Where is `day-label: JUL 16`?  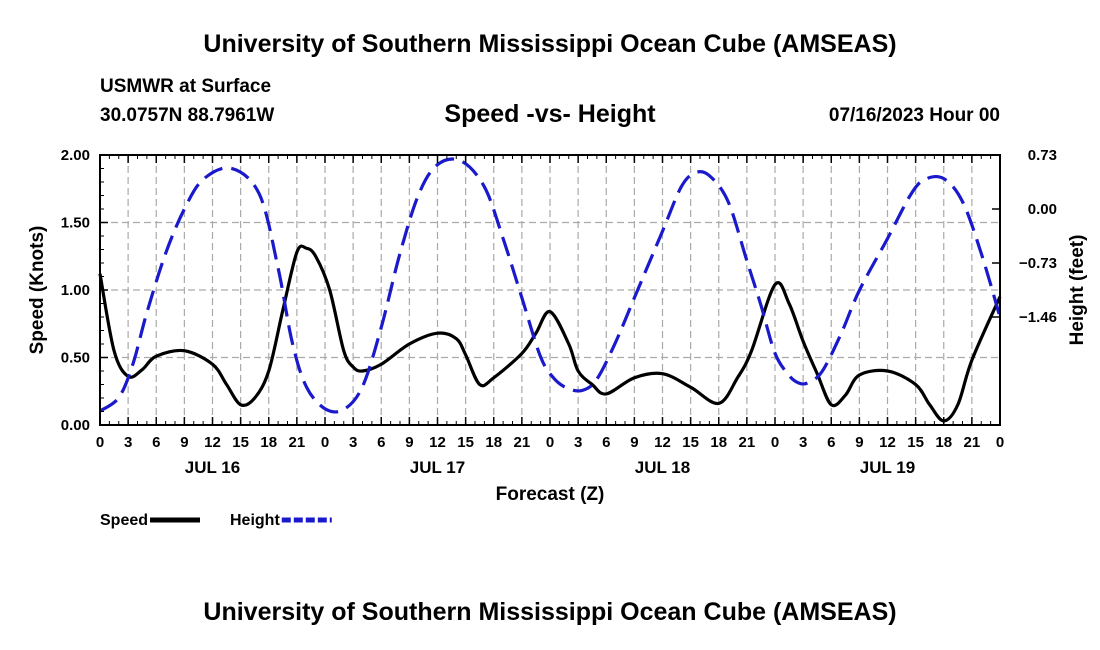
day-label: JUL 16 is located at coordinates (212, 467).